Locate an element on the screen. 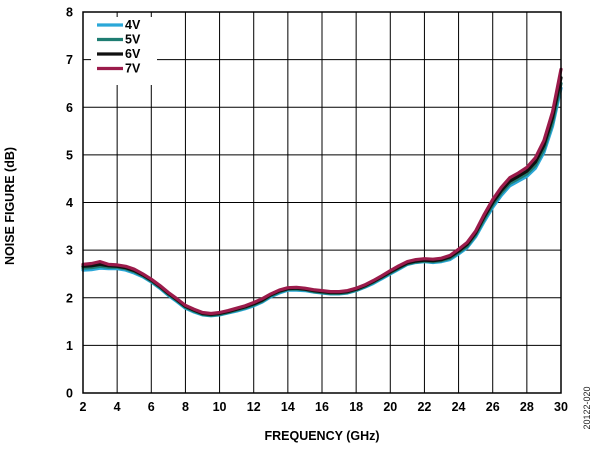  y-tick-label: 3 is located at coordinates (69, 251).